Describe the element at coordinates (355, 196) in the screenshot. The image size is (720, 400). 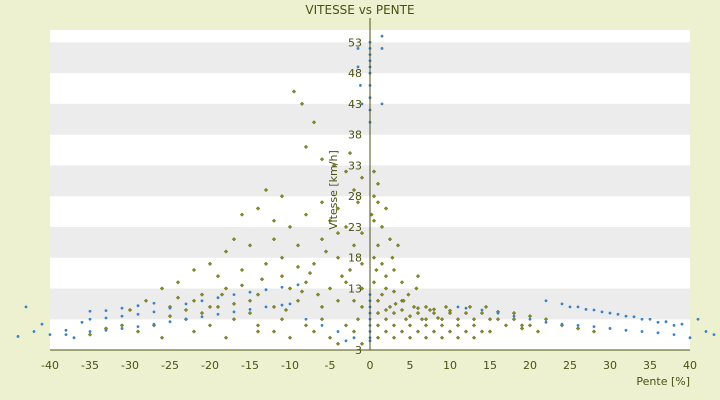
I see `y-tick-label: 28` at that location.